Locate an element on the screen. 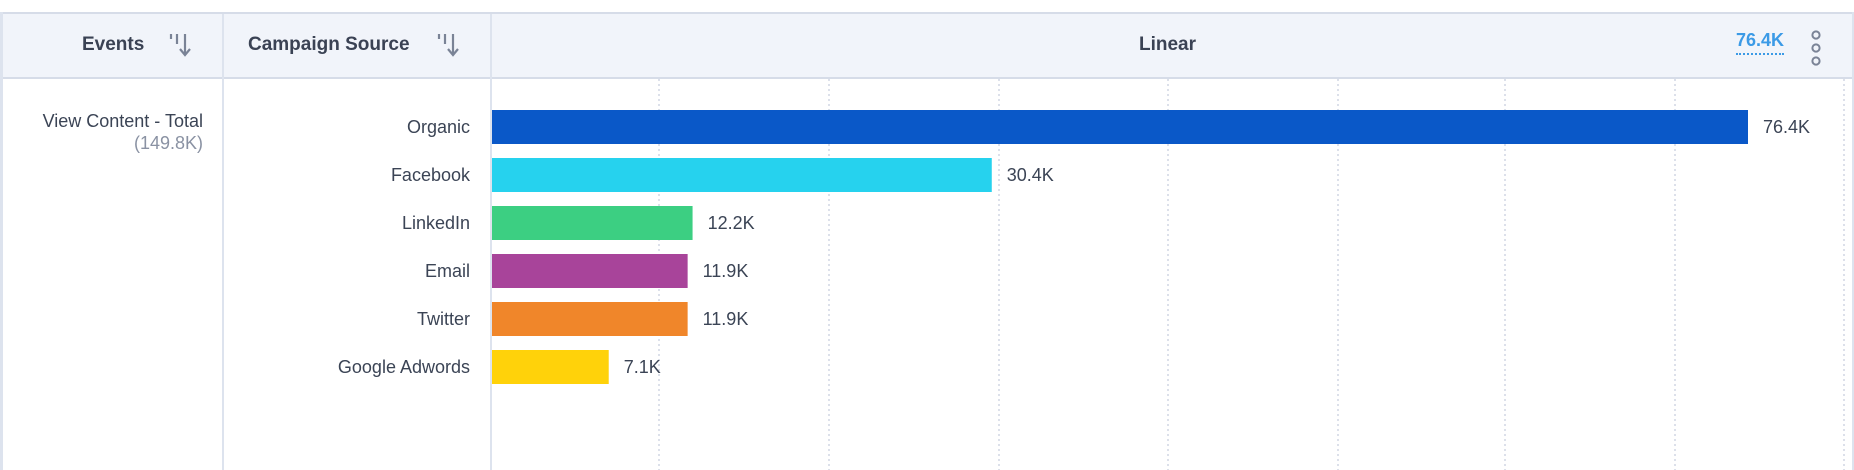  bar-linkedin is located at coordinates (592, 223).